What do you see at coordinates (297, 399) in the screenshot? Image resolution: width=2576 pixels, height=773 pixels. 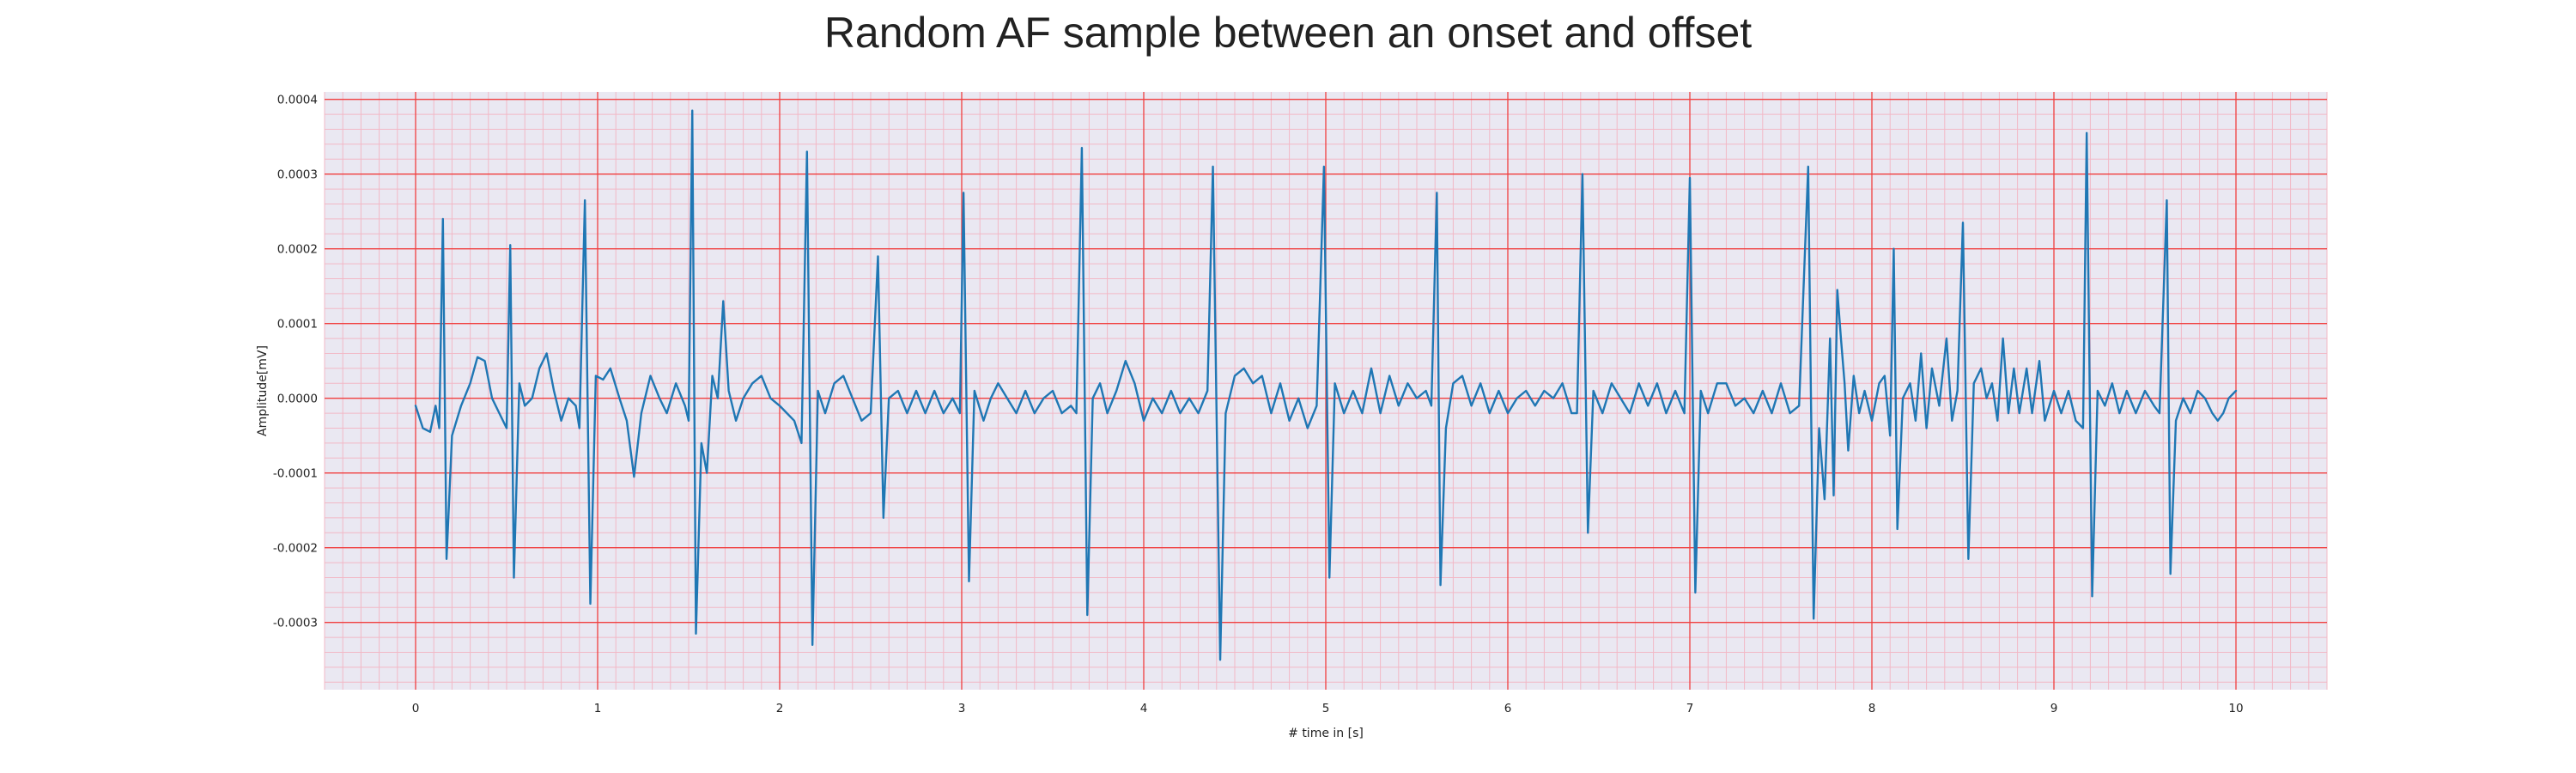 I see `y-tick-label: 0.0000` at bounding box center [297, 399].